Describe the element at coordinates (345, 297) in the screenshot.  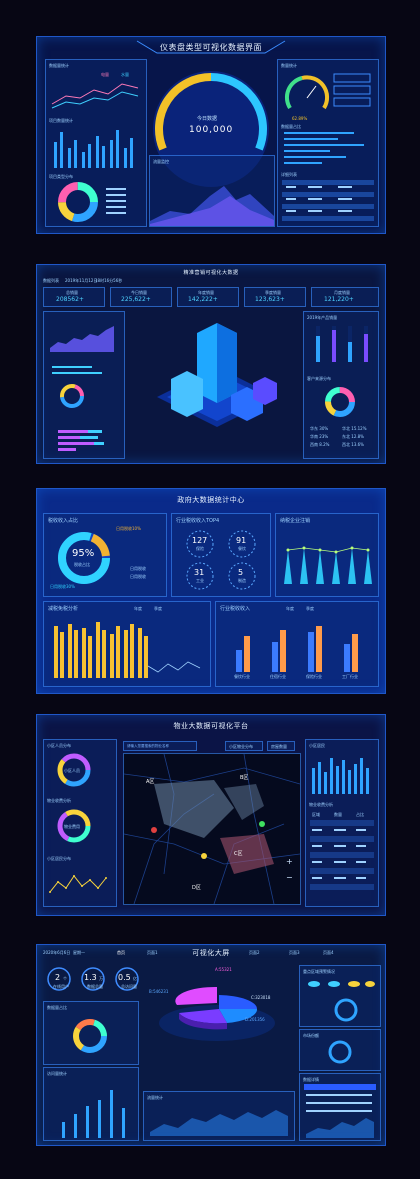
I see `stat-card-5: 月度销量 121,220+` at that location.